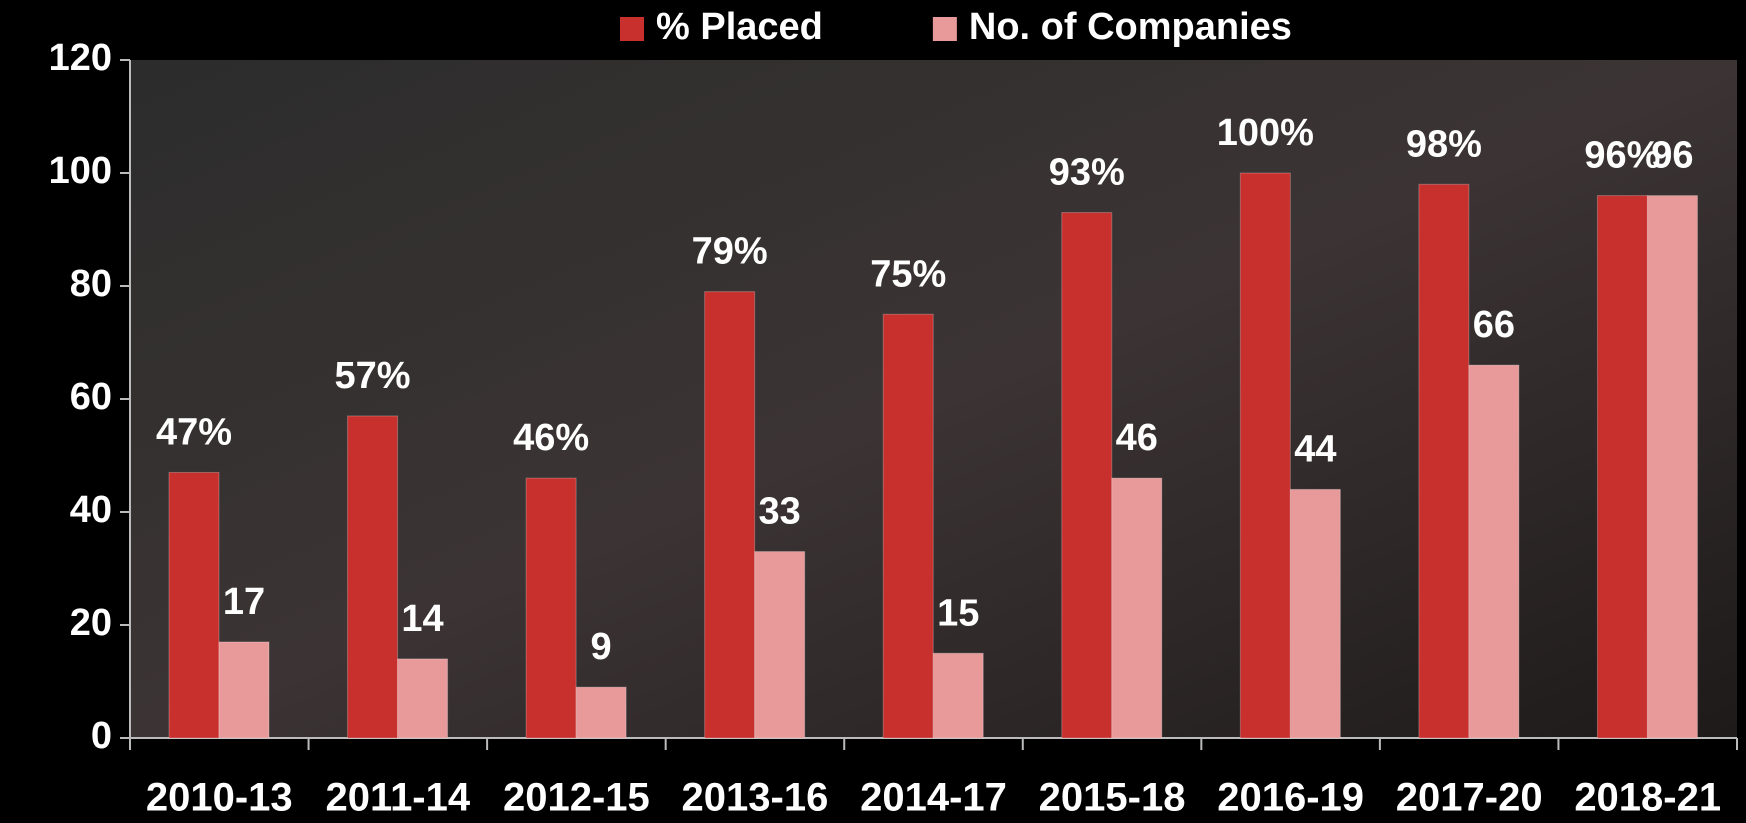 This screenshot has width=1746, height=823. What do you see at coordinates (958, 613) in the screenshot?
I see `value-label: 15` at bounding box center [958, 613].